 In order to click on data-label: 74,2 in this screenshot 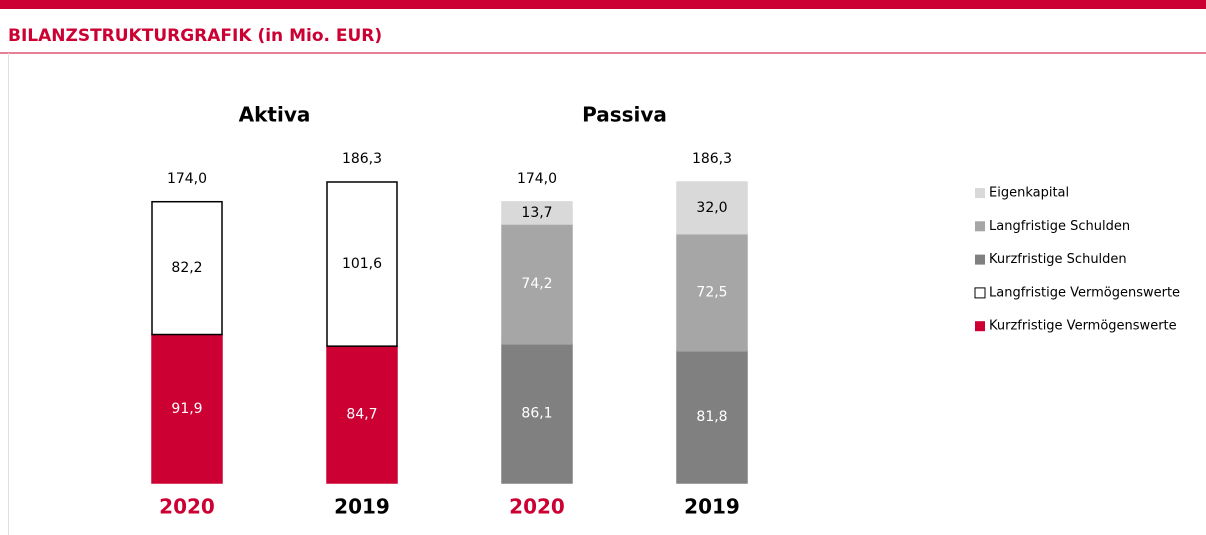, I will do `click(536, 284)`.